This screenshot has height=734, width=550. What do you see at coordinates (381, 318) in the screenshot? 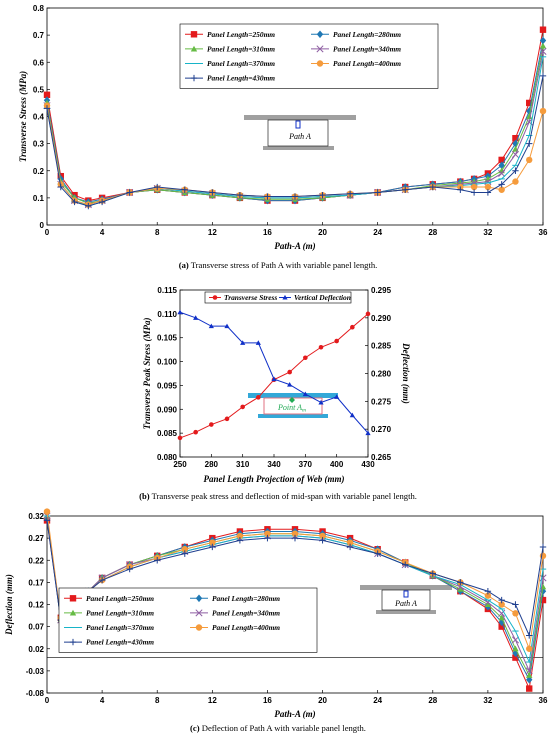
I see `panel-b-y2-tick-label: 0.290` at bounding box center [381, 318].